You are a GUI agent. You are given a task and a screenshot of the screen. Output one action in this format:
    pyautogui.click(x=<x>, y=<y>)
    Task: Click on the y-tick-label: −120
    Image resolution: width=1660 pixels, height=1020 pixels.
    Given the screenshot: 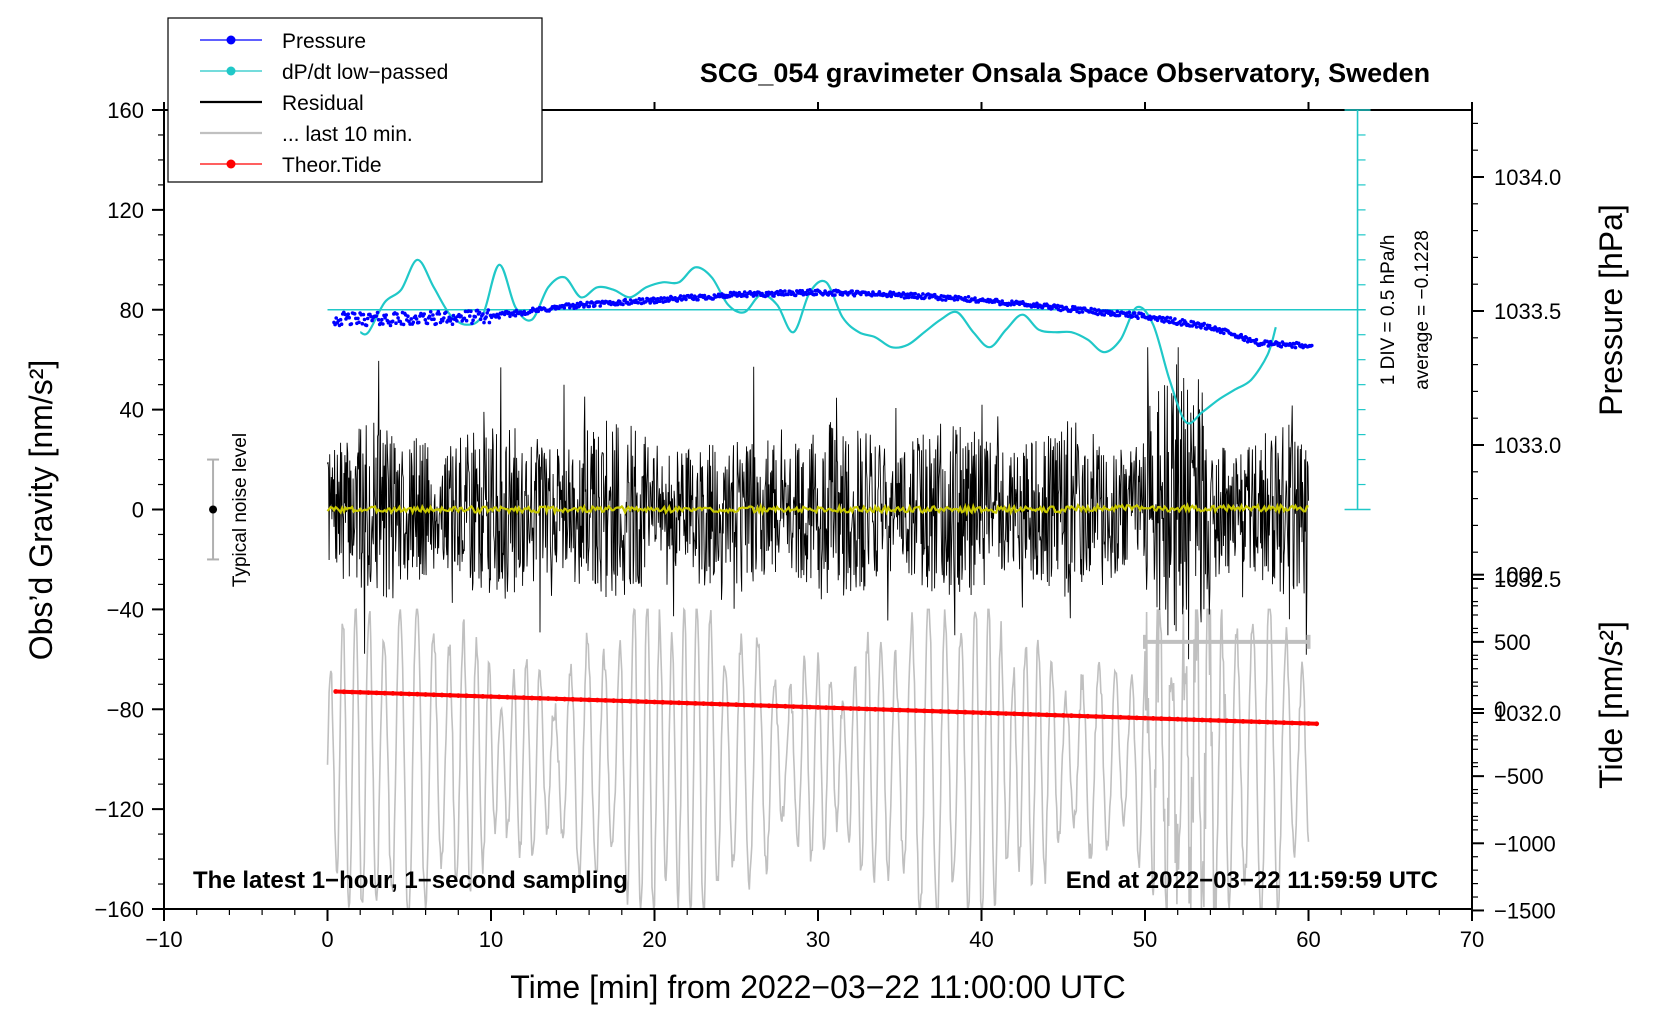 What is the action you would take?
    pyautogui.click(x=119, y=809)
    